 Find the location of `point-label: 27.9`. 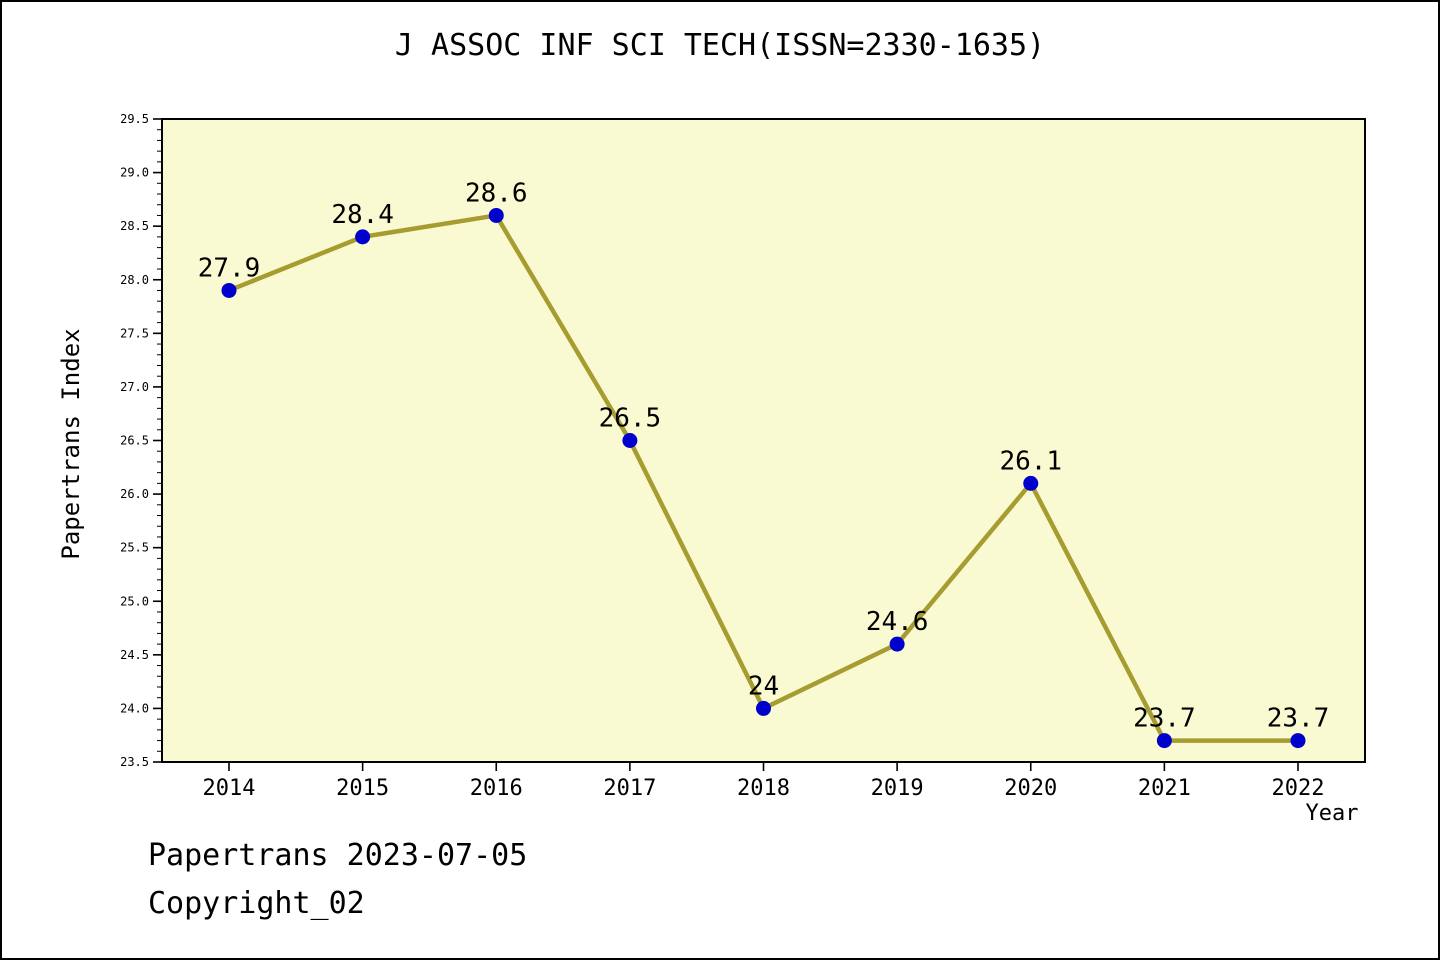

point-label: 27.9 is located at coordinates (229, 268).